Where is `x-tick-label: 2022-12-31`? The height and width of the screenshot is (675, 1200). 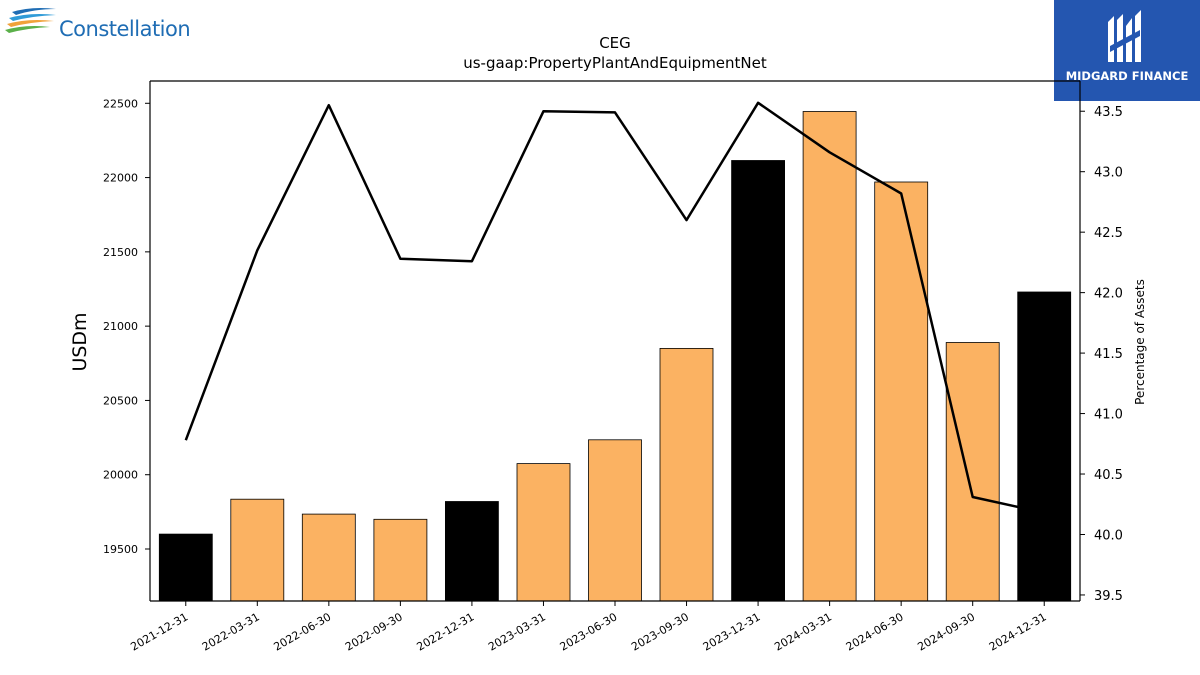
x-tick-label: 2022-12-31 is located at coordinates (446, 631).